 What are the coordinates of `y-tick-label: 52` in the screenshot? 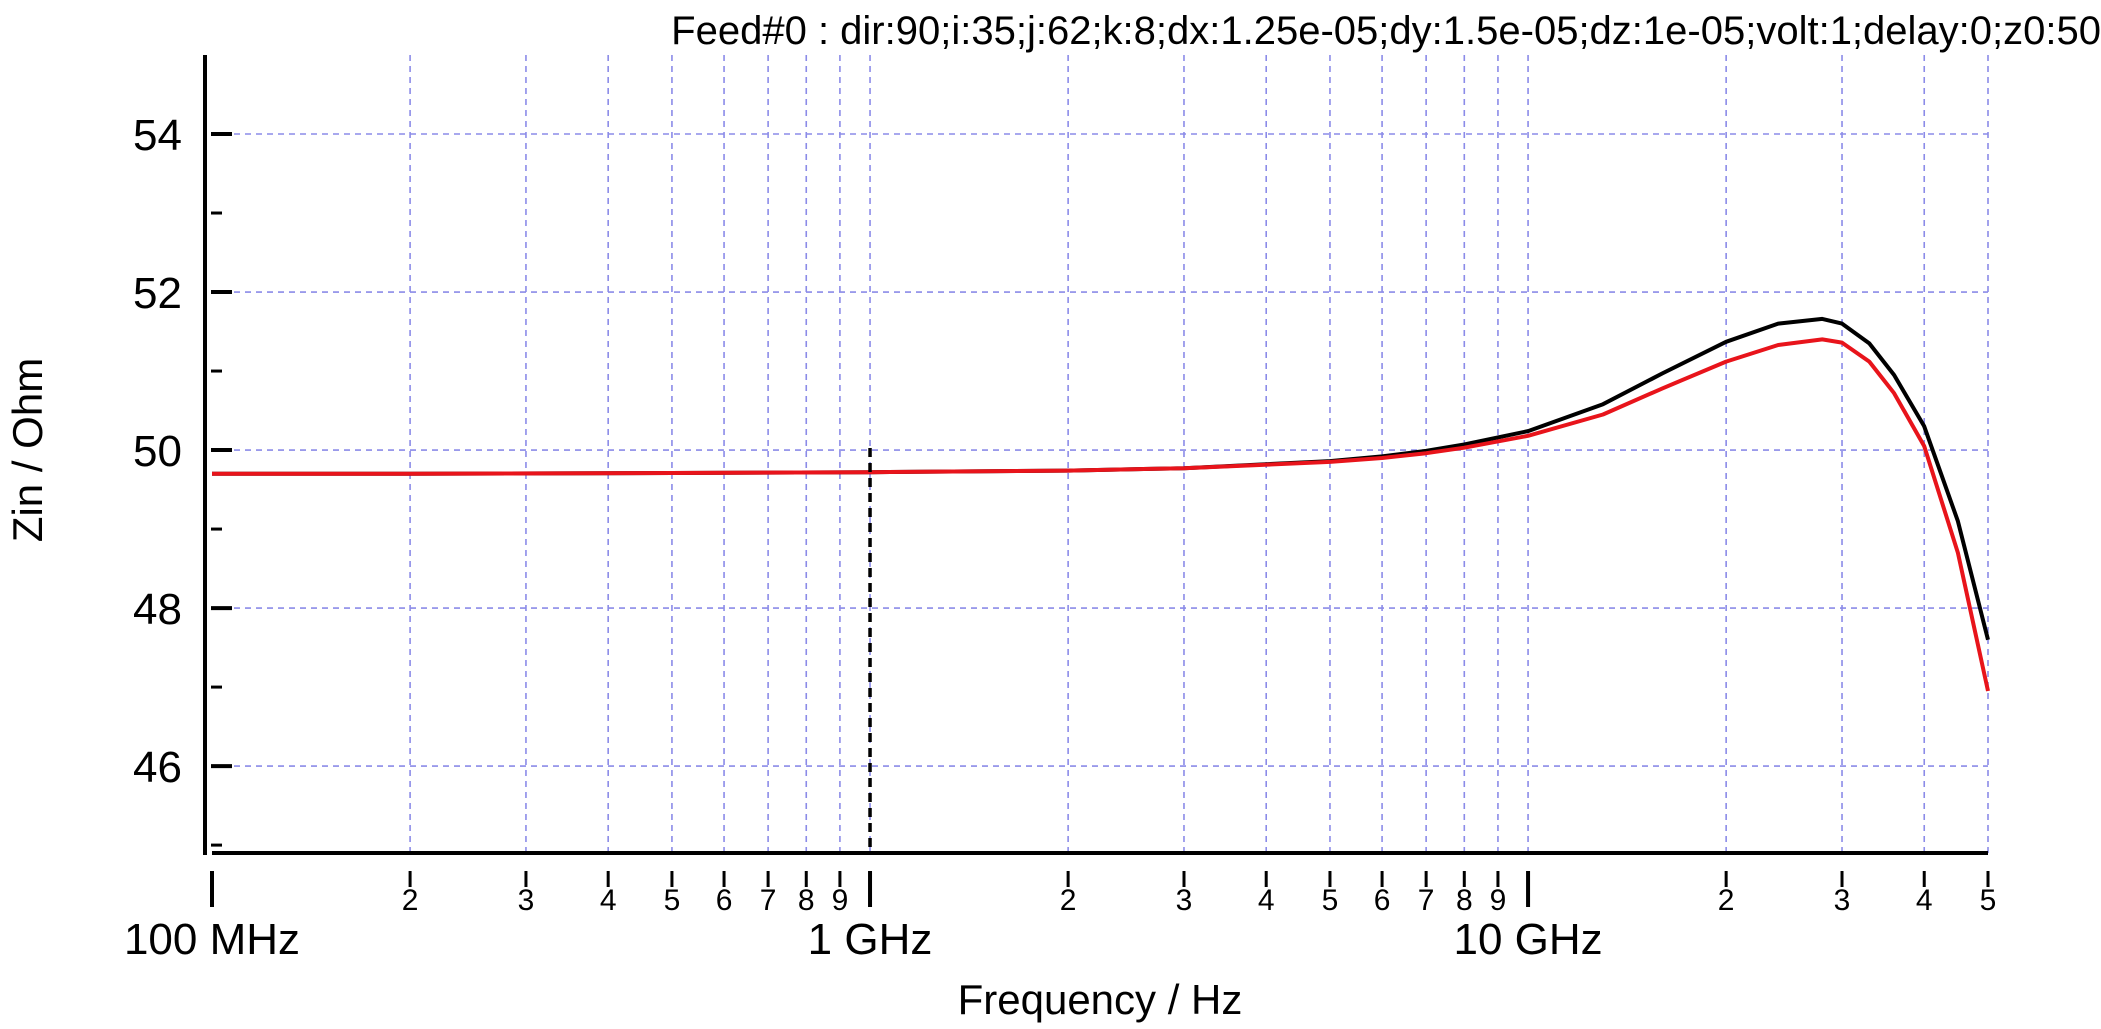 It's located at (157, 293).